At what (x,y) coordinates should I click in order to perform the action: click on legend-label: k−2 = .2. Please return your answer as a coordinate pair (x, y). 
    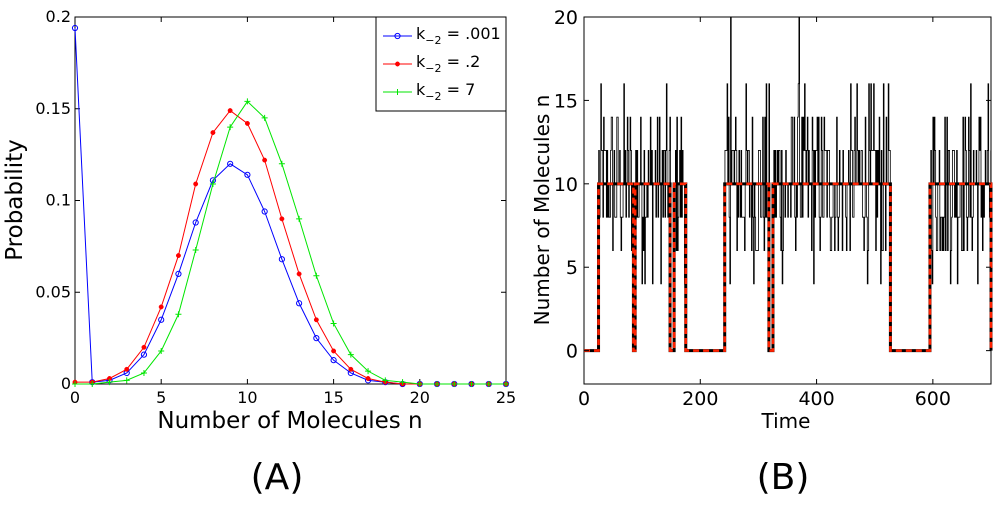
    Looking at the image, I should click on (448, 63).